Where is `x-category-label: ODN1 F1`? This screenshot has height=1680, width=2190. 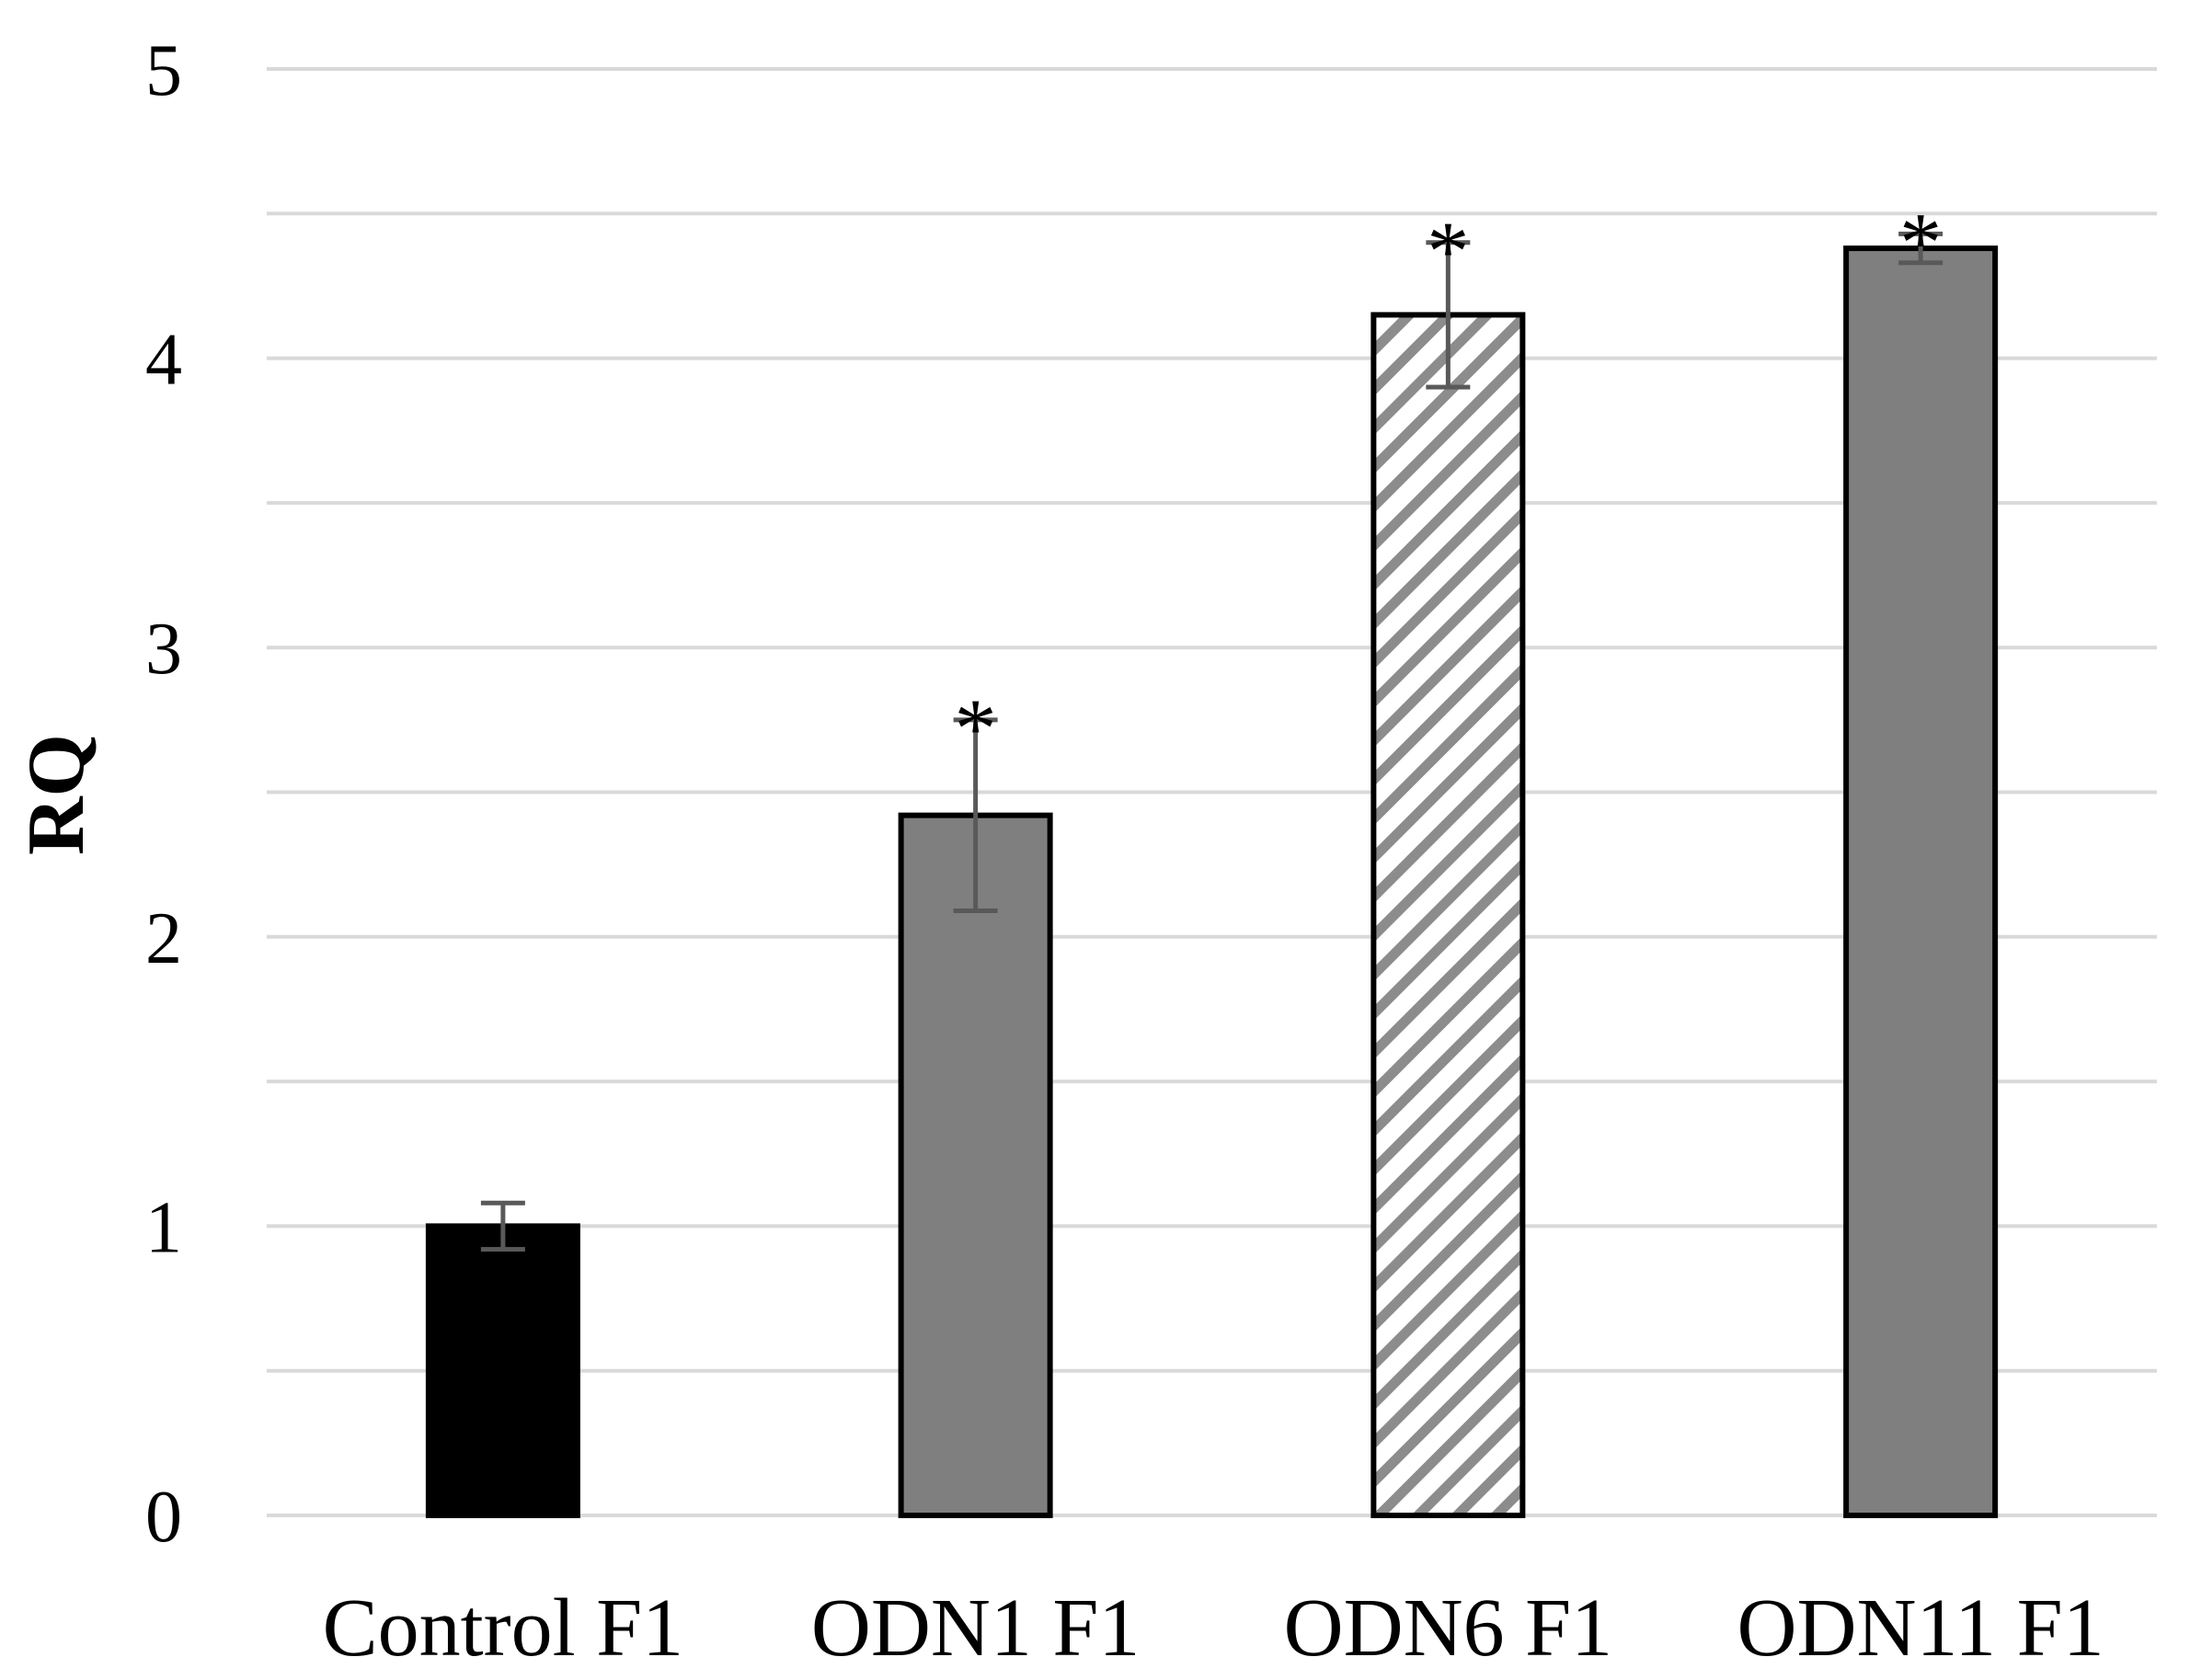 x-category-label: ODN1 F1 is located at coordinates (976, 1628).